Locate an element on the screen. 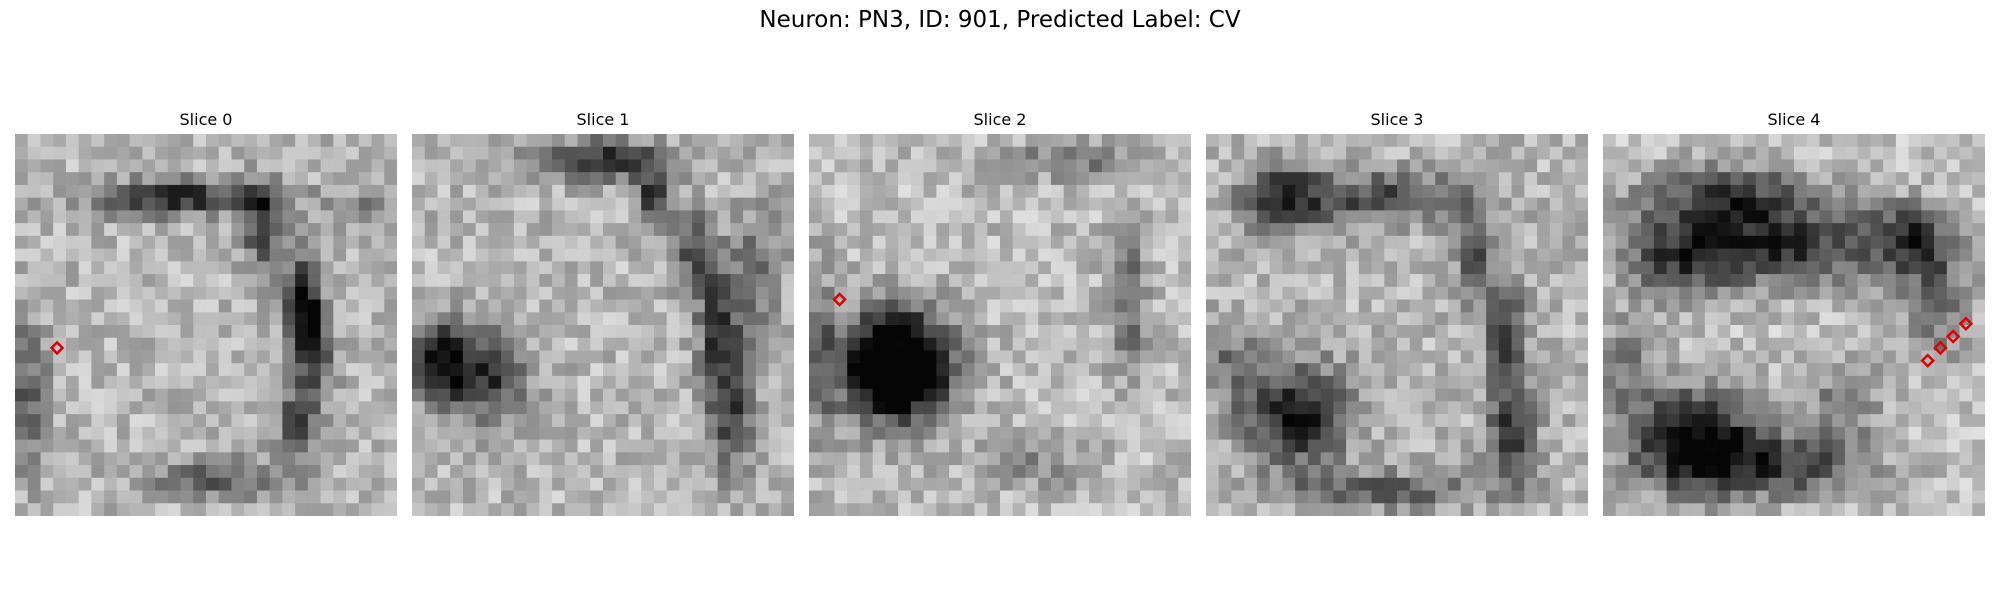  slice-title-2: Slice 2 is located at coordinates (1000, 119).